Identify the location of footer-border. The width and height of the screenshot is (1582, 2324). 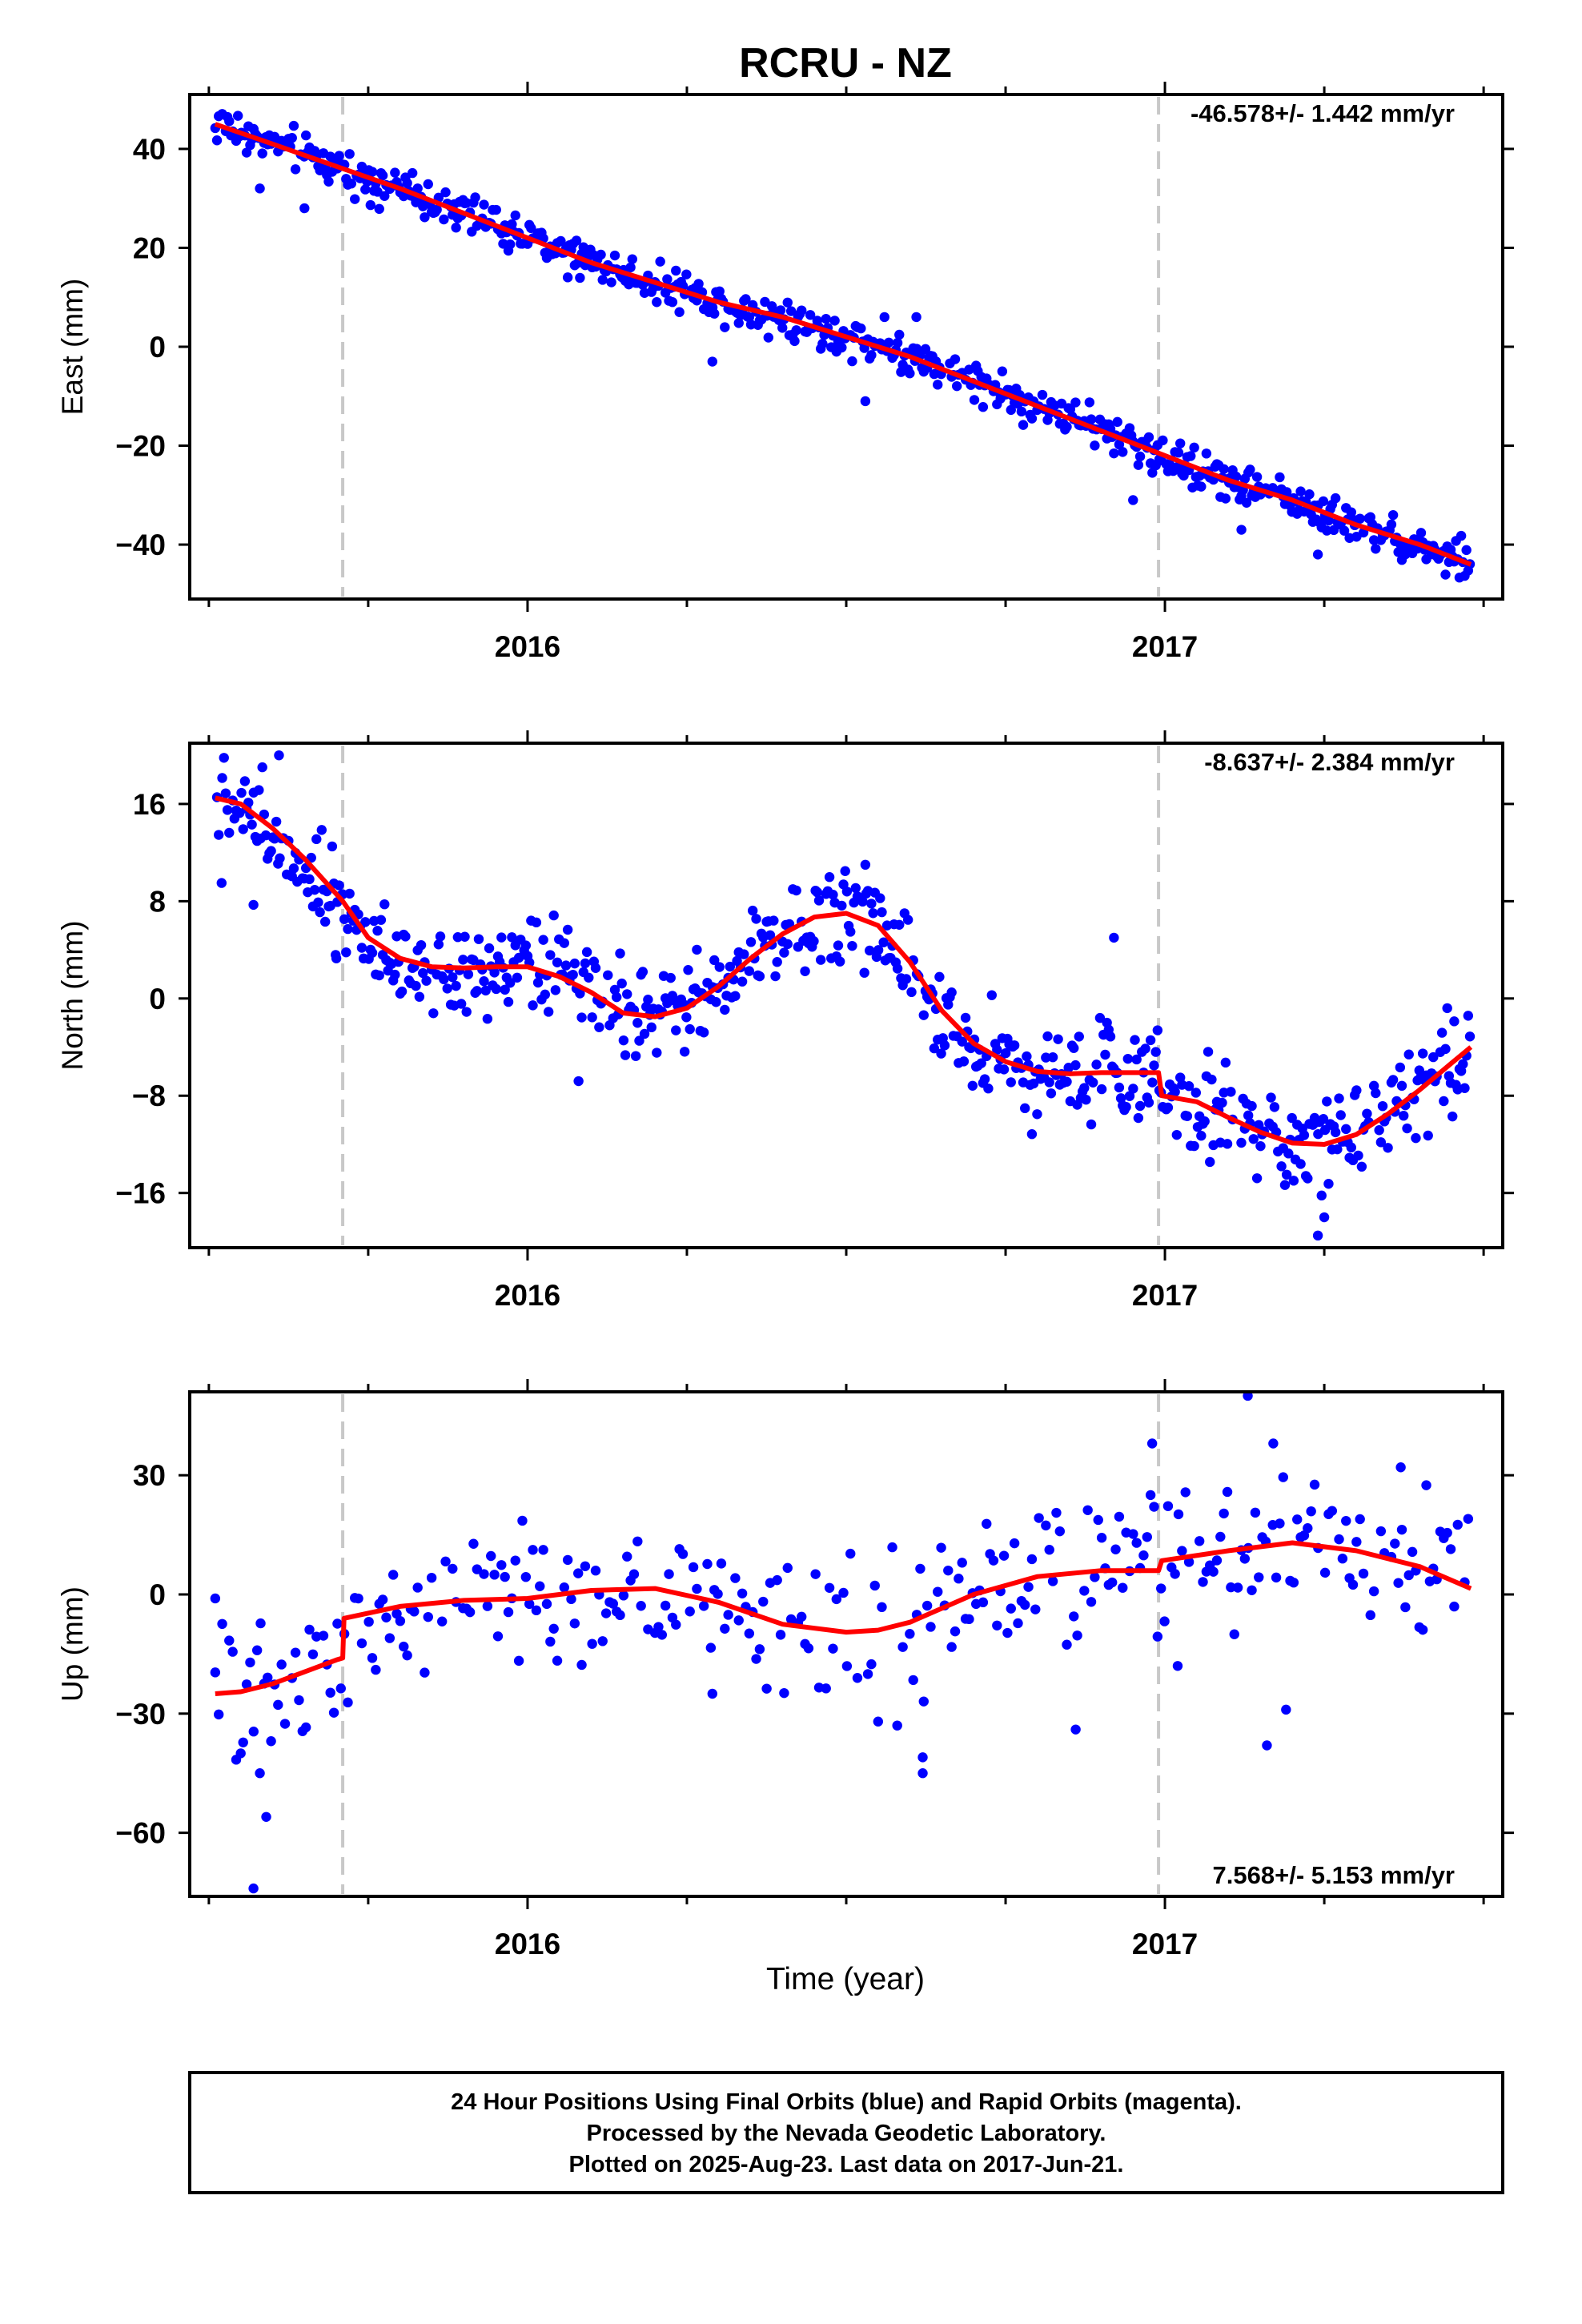
(846, 2132).